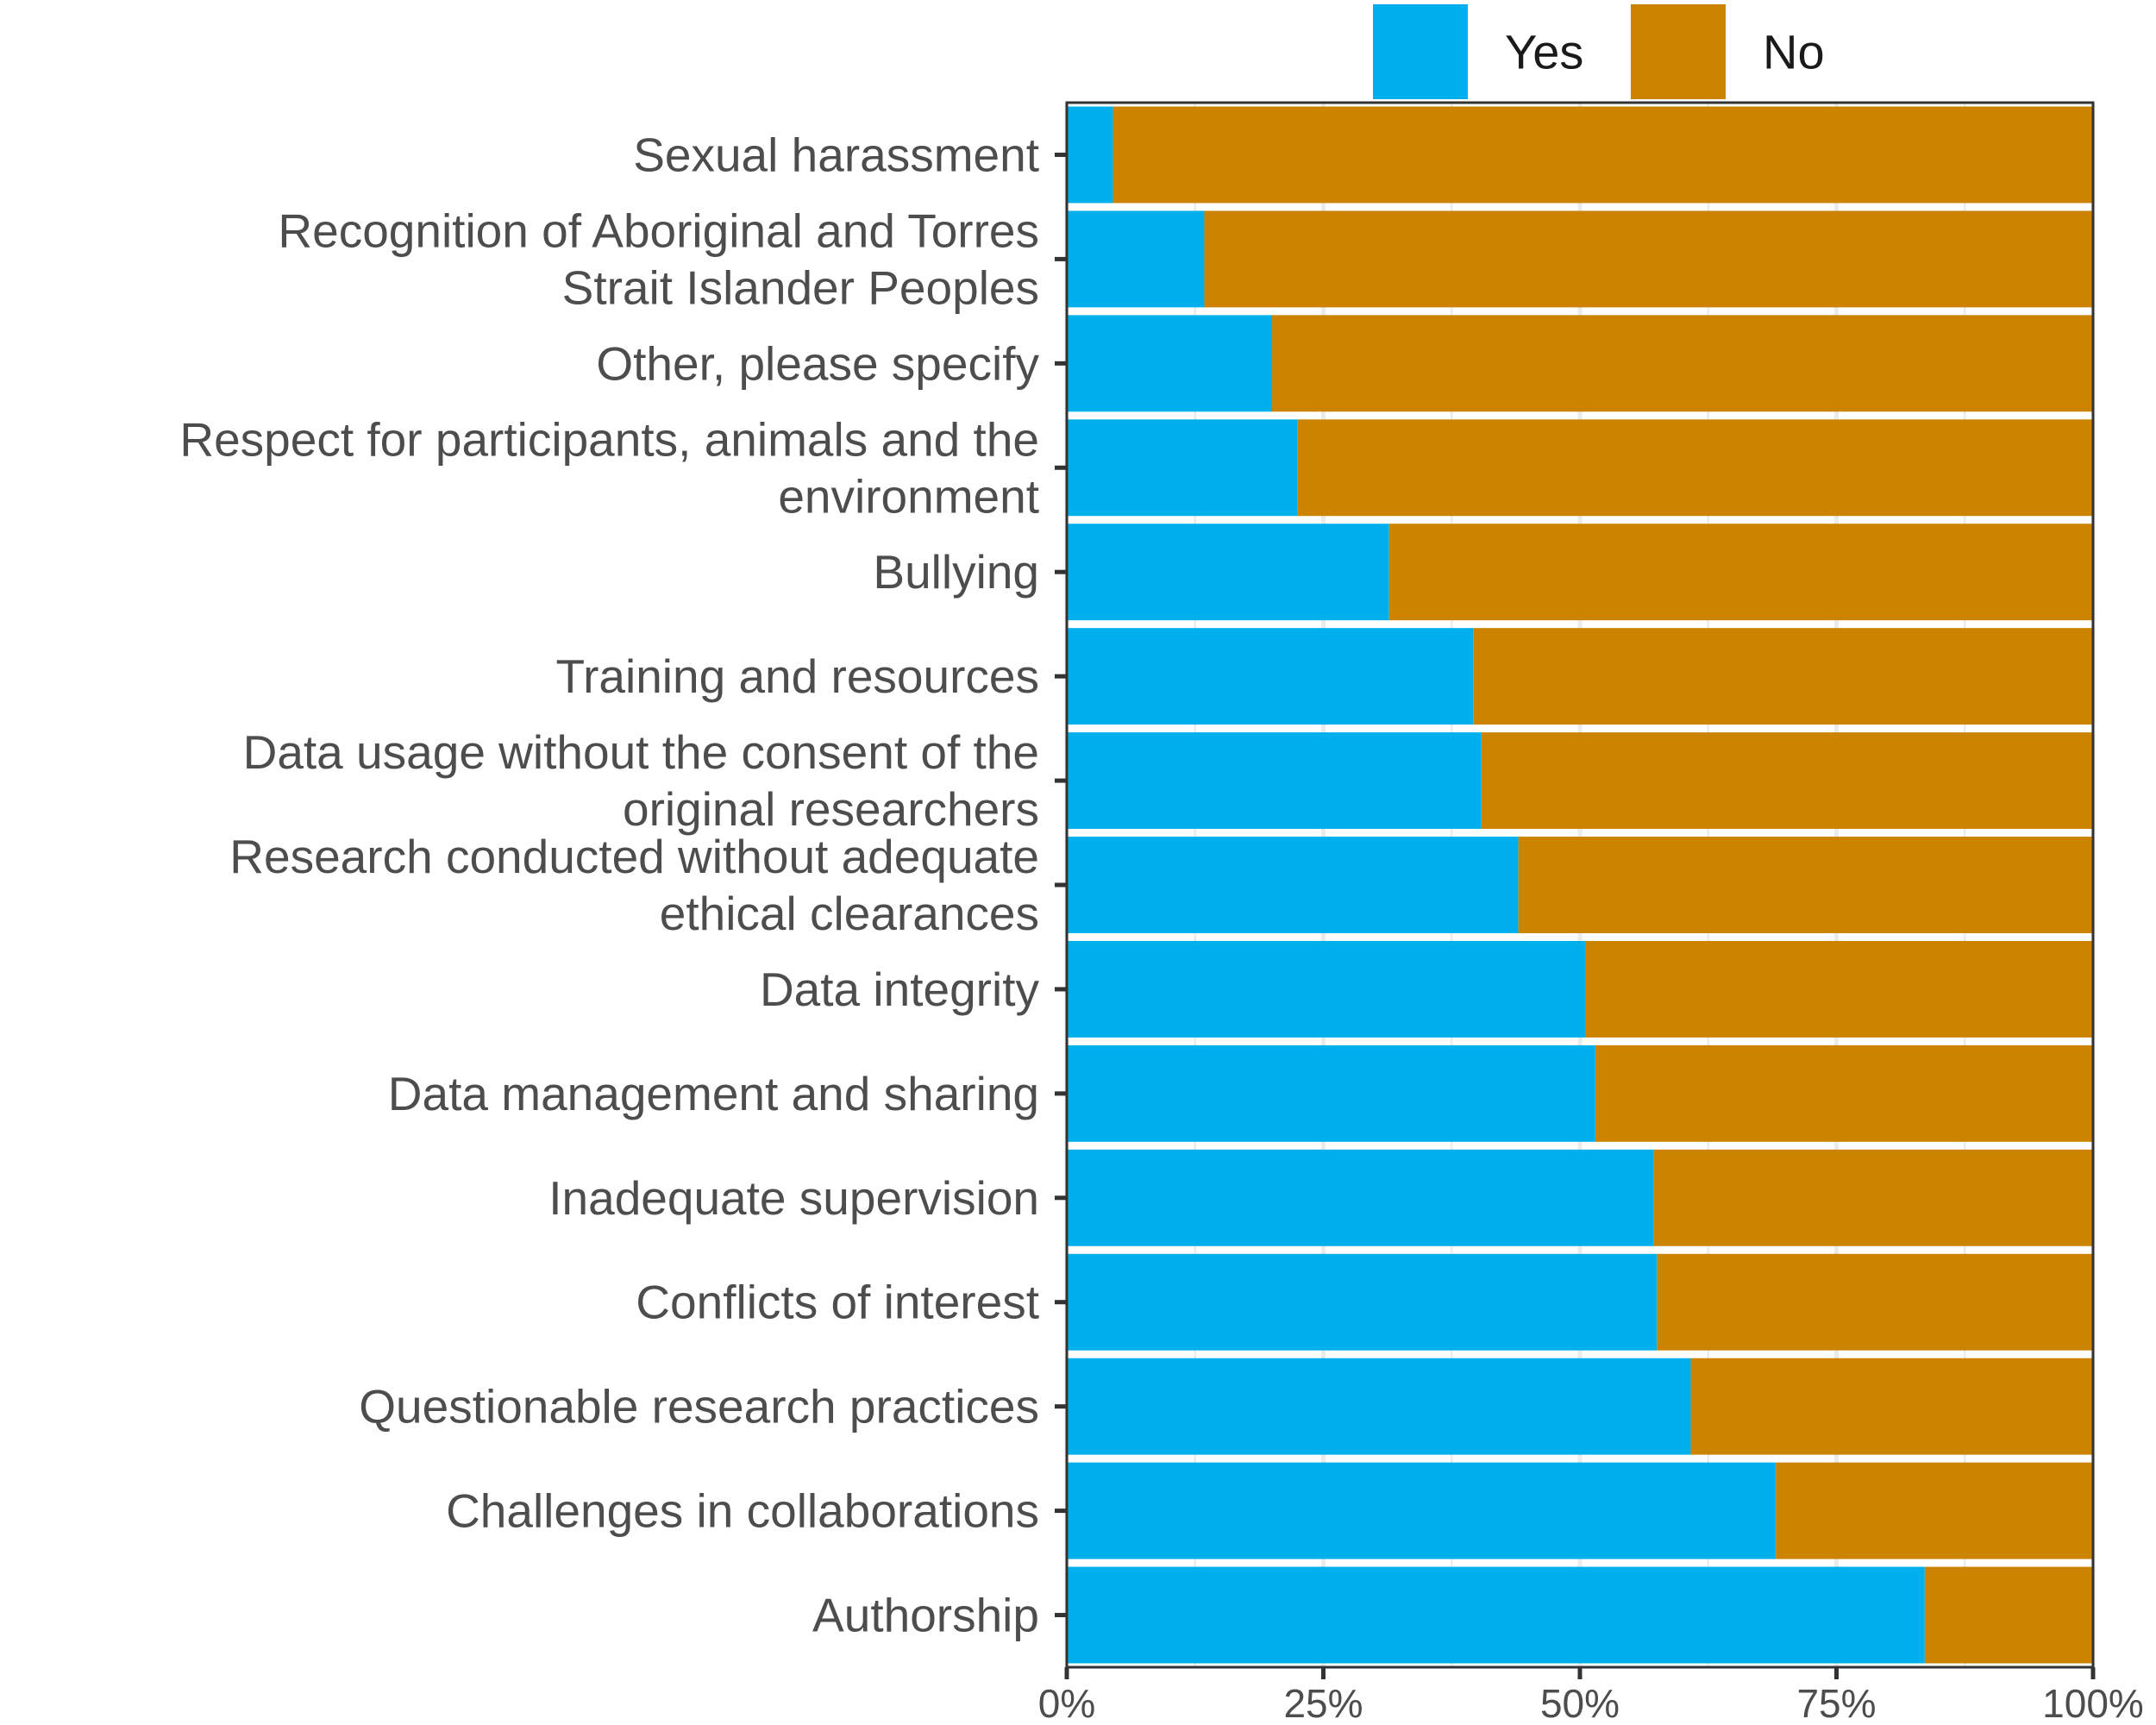 Image resolution: width=2156 pixels, height=1725 pixels. Describe the element at coordinates (1066, 1703) in the screenshot. I see `x-tick-label: 0%` at that location.